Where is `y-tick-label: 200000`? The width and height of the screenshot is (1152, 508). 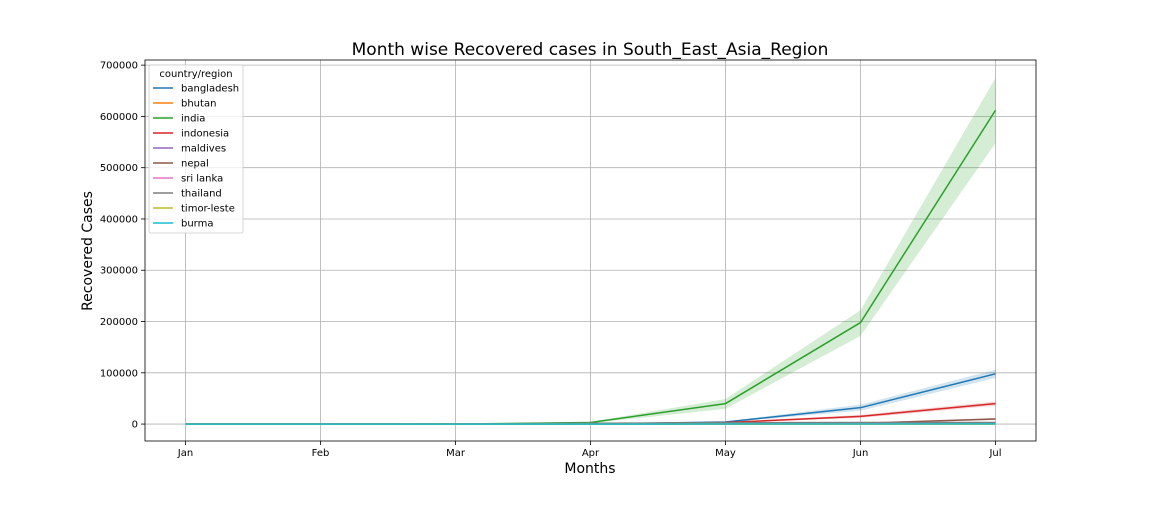
y-tick-label: 200000 is located at coordinates (119, 322).